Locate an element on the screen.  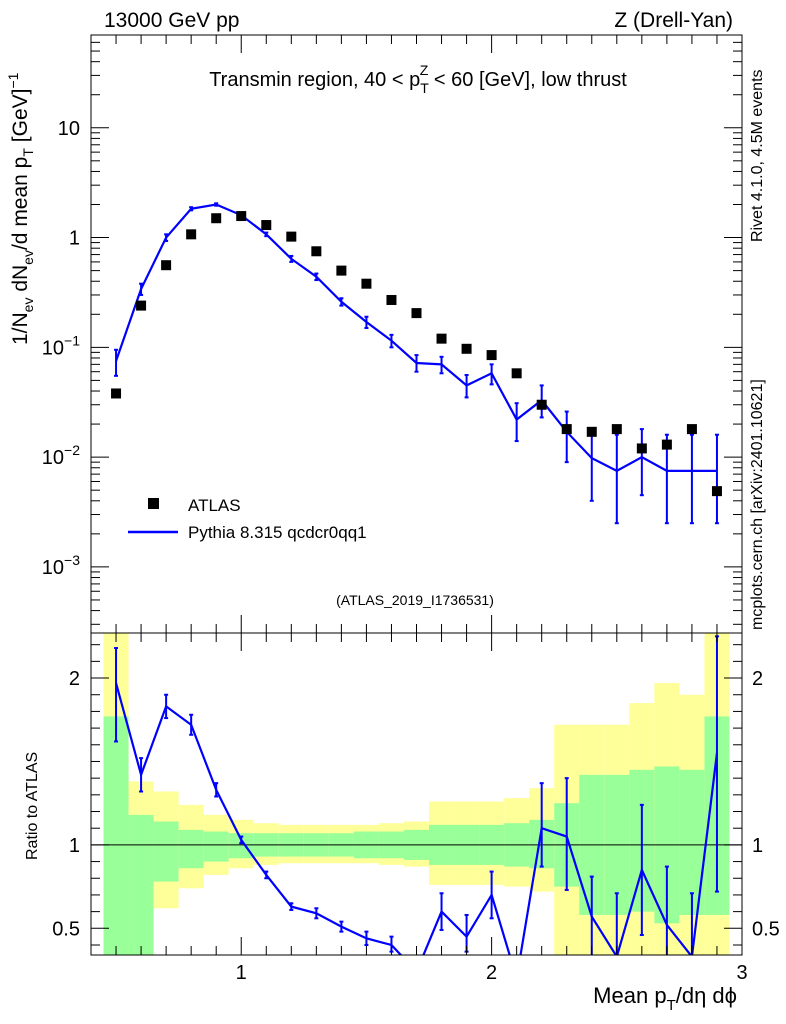
main-y-tick-label: 1 is located at coordinates (74, 239).